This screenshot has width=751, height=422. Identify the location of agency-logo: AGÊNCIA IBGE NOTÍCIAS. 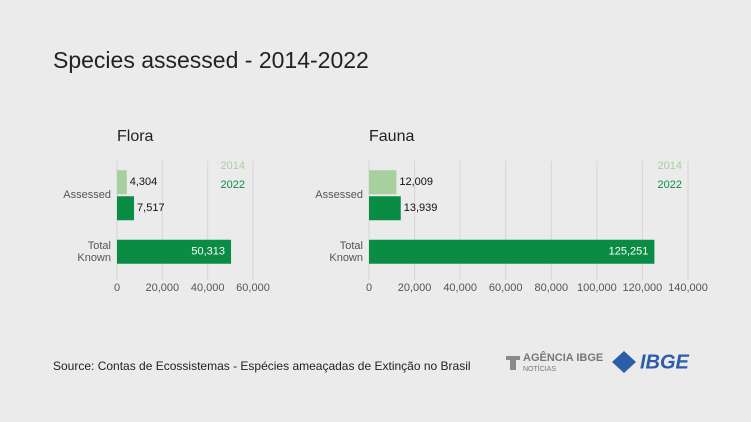
(554, 362).